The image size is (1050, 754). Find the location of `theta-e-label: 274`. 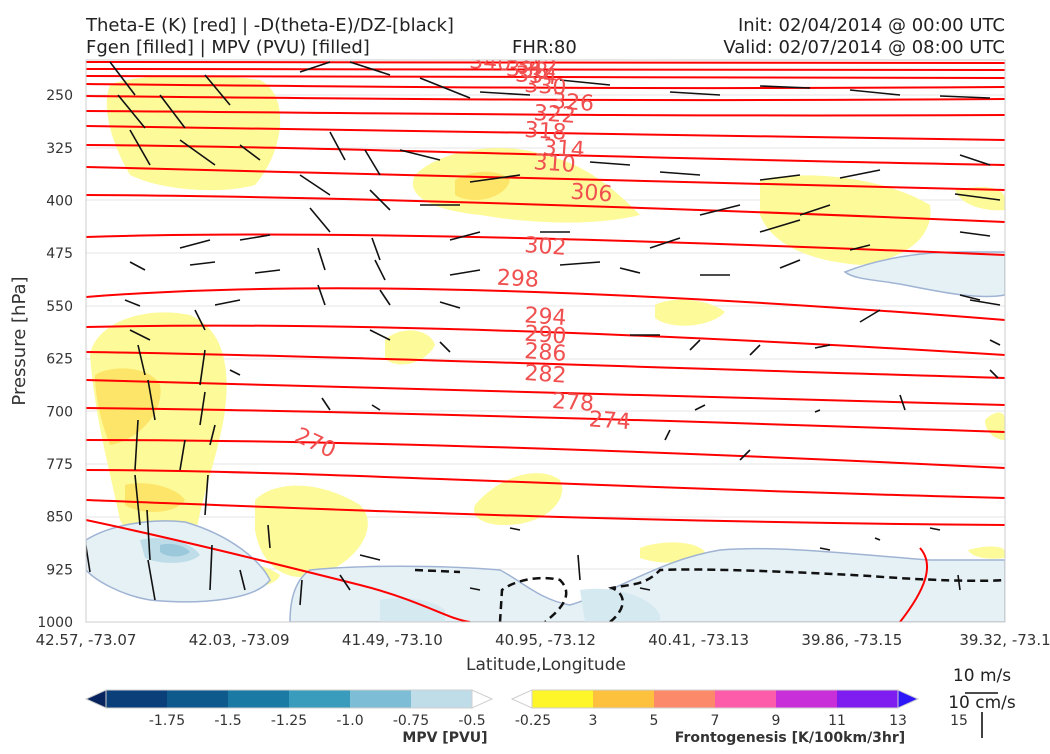

theta-e-label: 274 is located at coordinates (610, 421).